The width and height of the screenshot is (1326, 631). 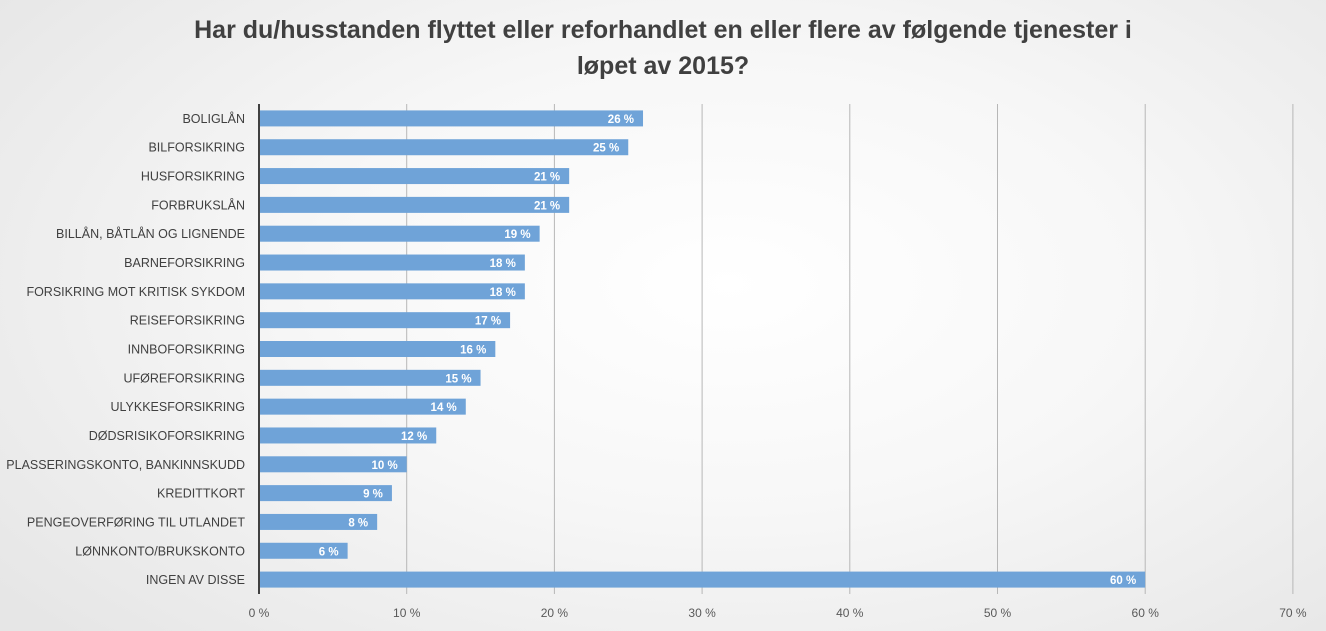 What do you see at coordinates (473, 351) in the screenshot?
I see `data-label: 16 %` at bounding box center [473, 351].